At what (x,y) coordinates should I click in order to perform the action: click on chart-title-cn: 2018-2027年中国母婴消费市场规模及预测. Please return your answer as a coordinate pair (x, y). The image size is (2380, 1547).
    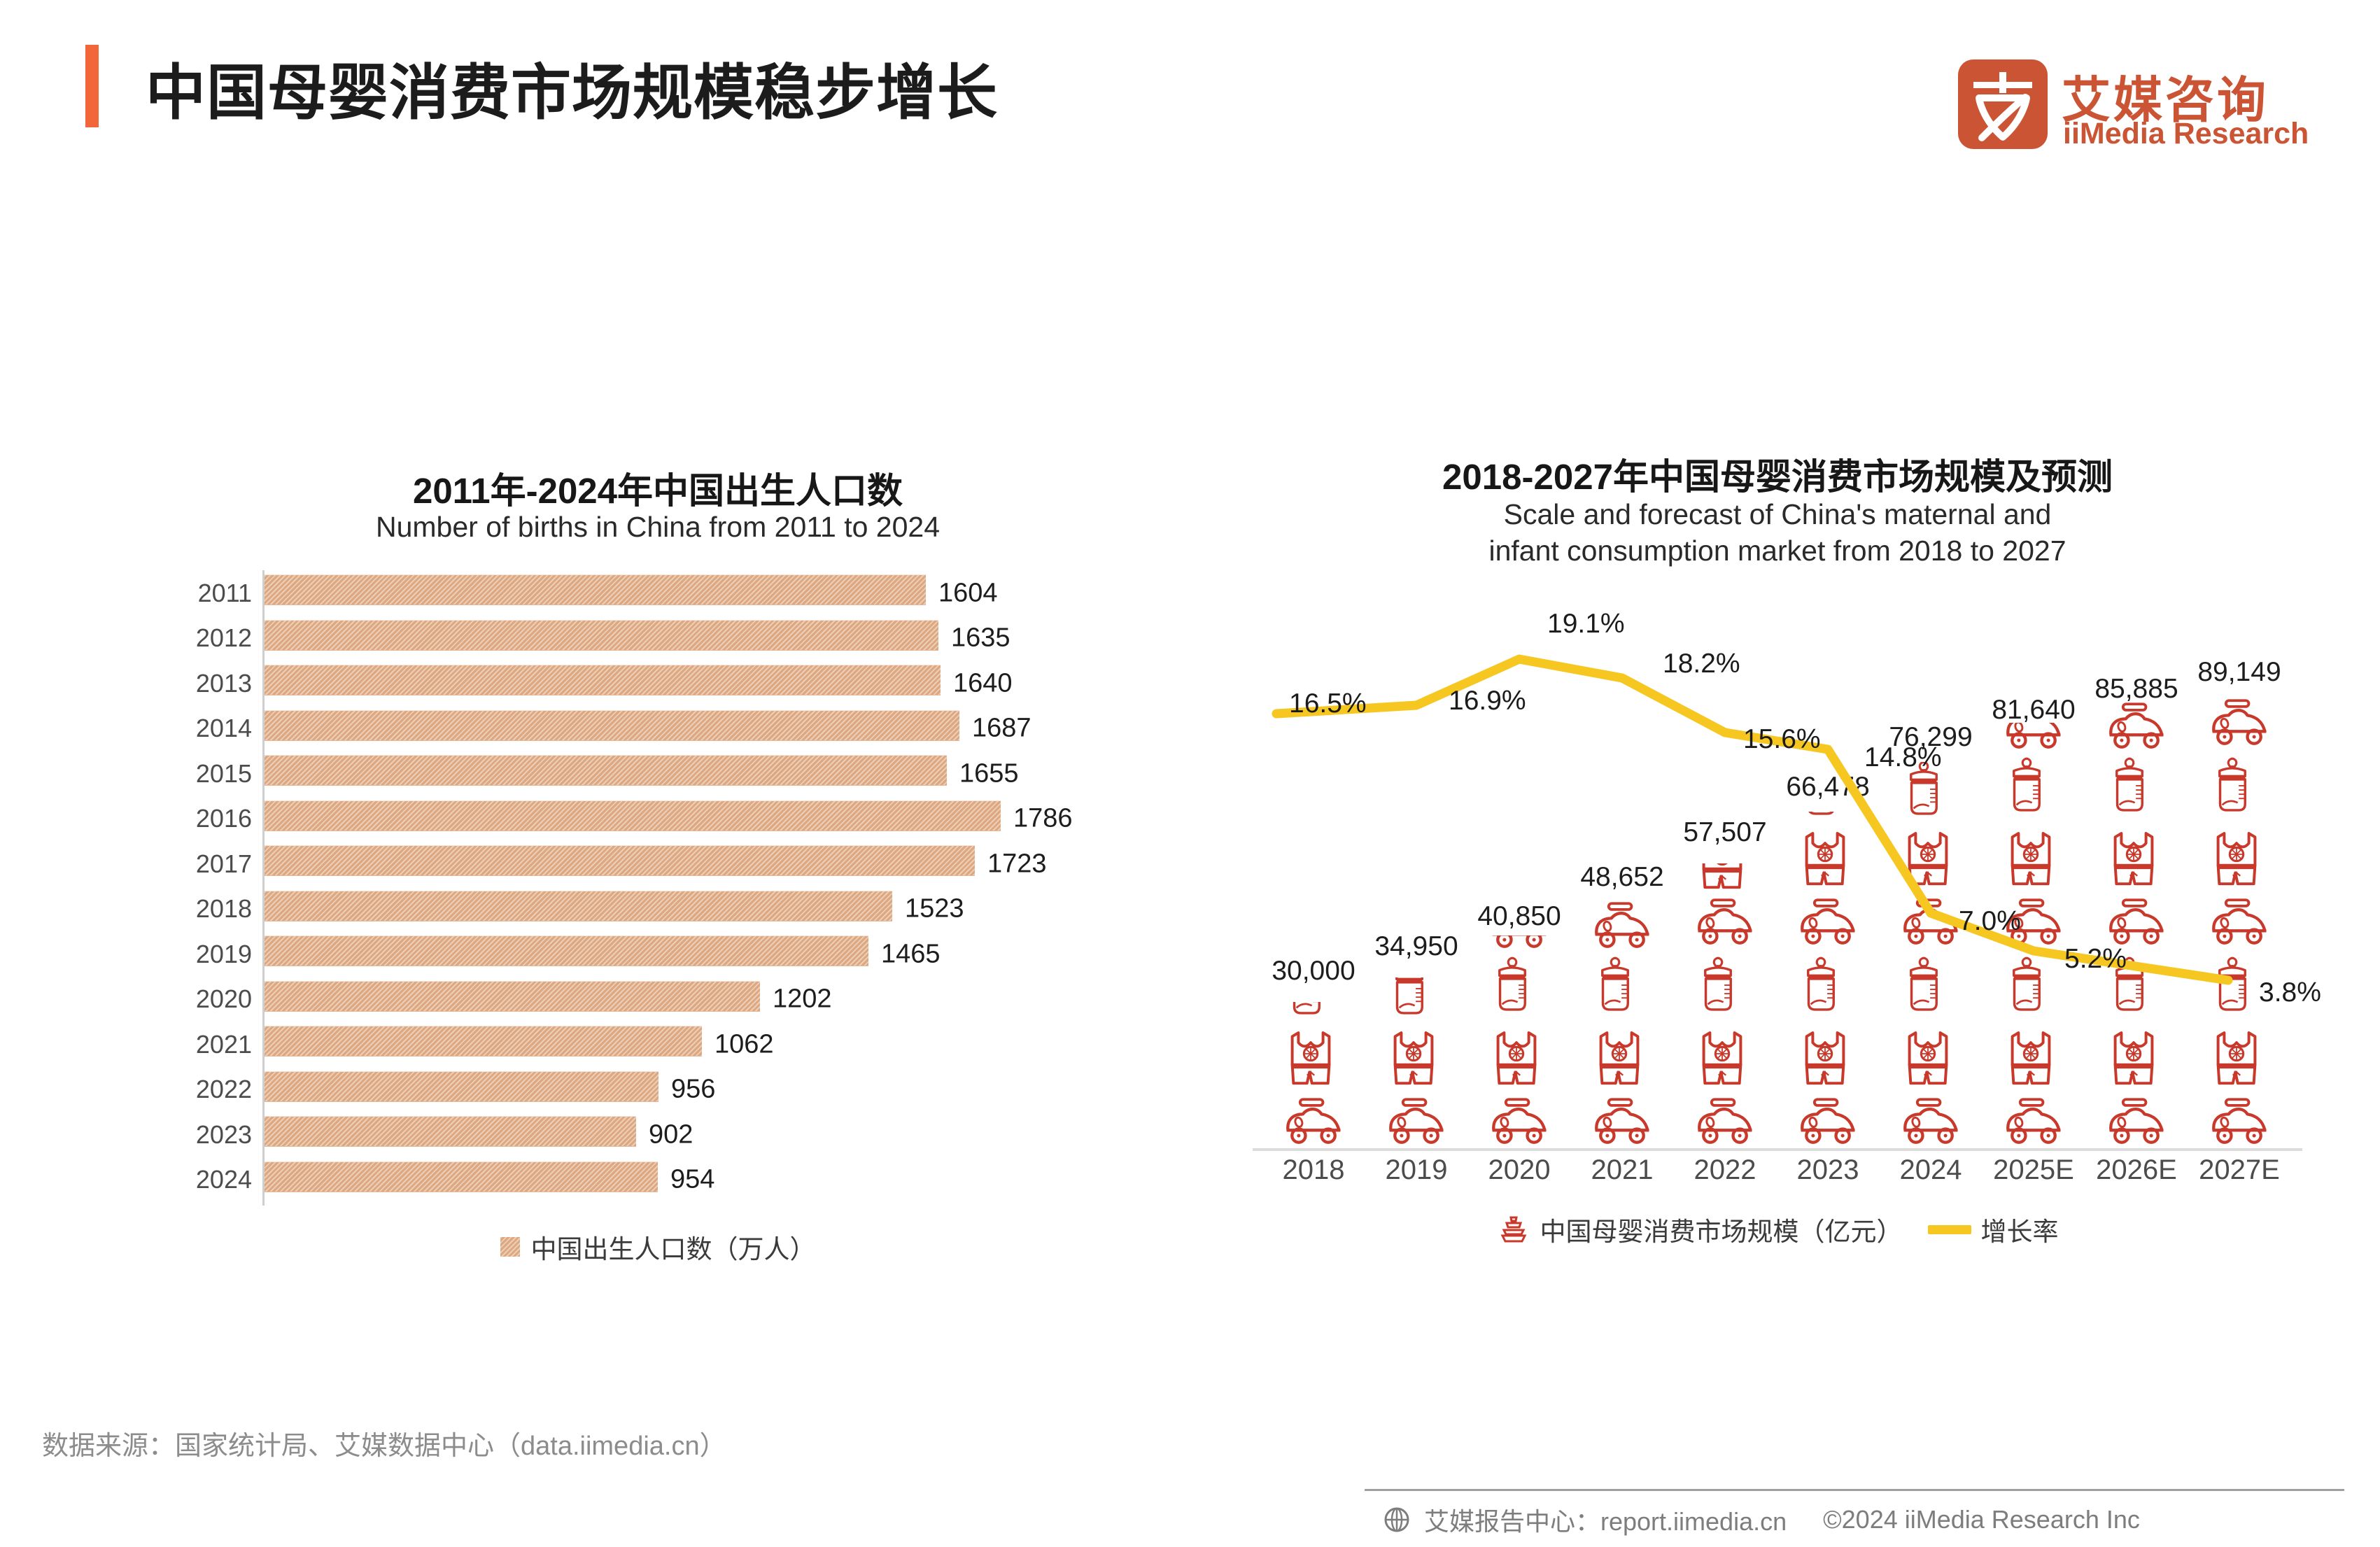
    Looking at the image, I should click on (1777, 477).